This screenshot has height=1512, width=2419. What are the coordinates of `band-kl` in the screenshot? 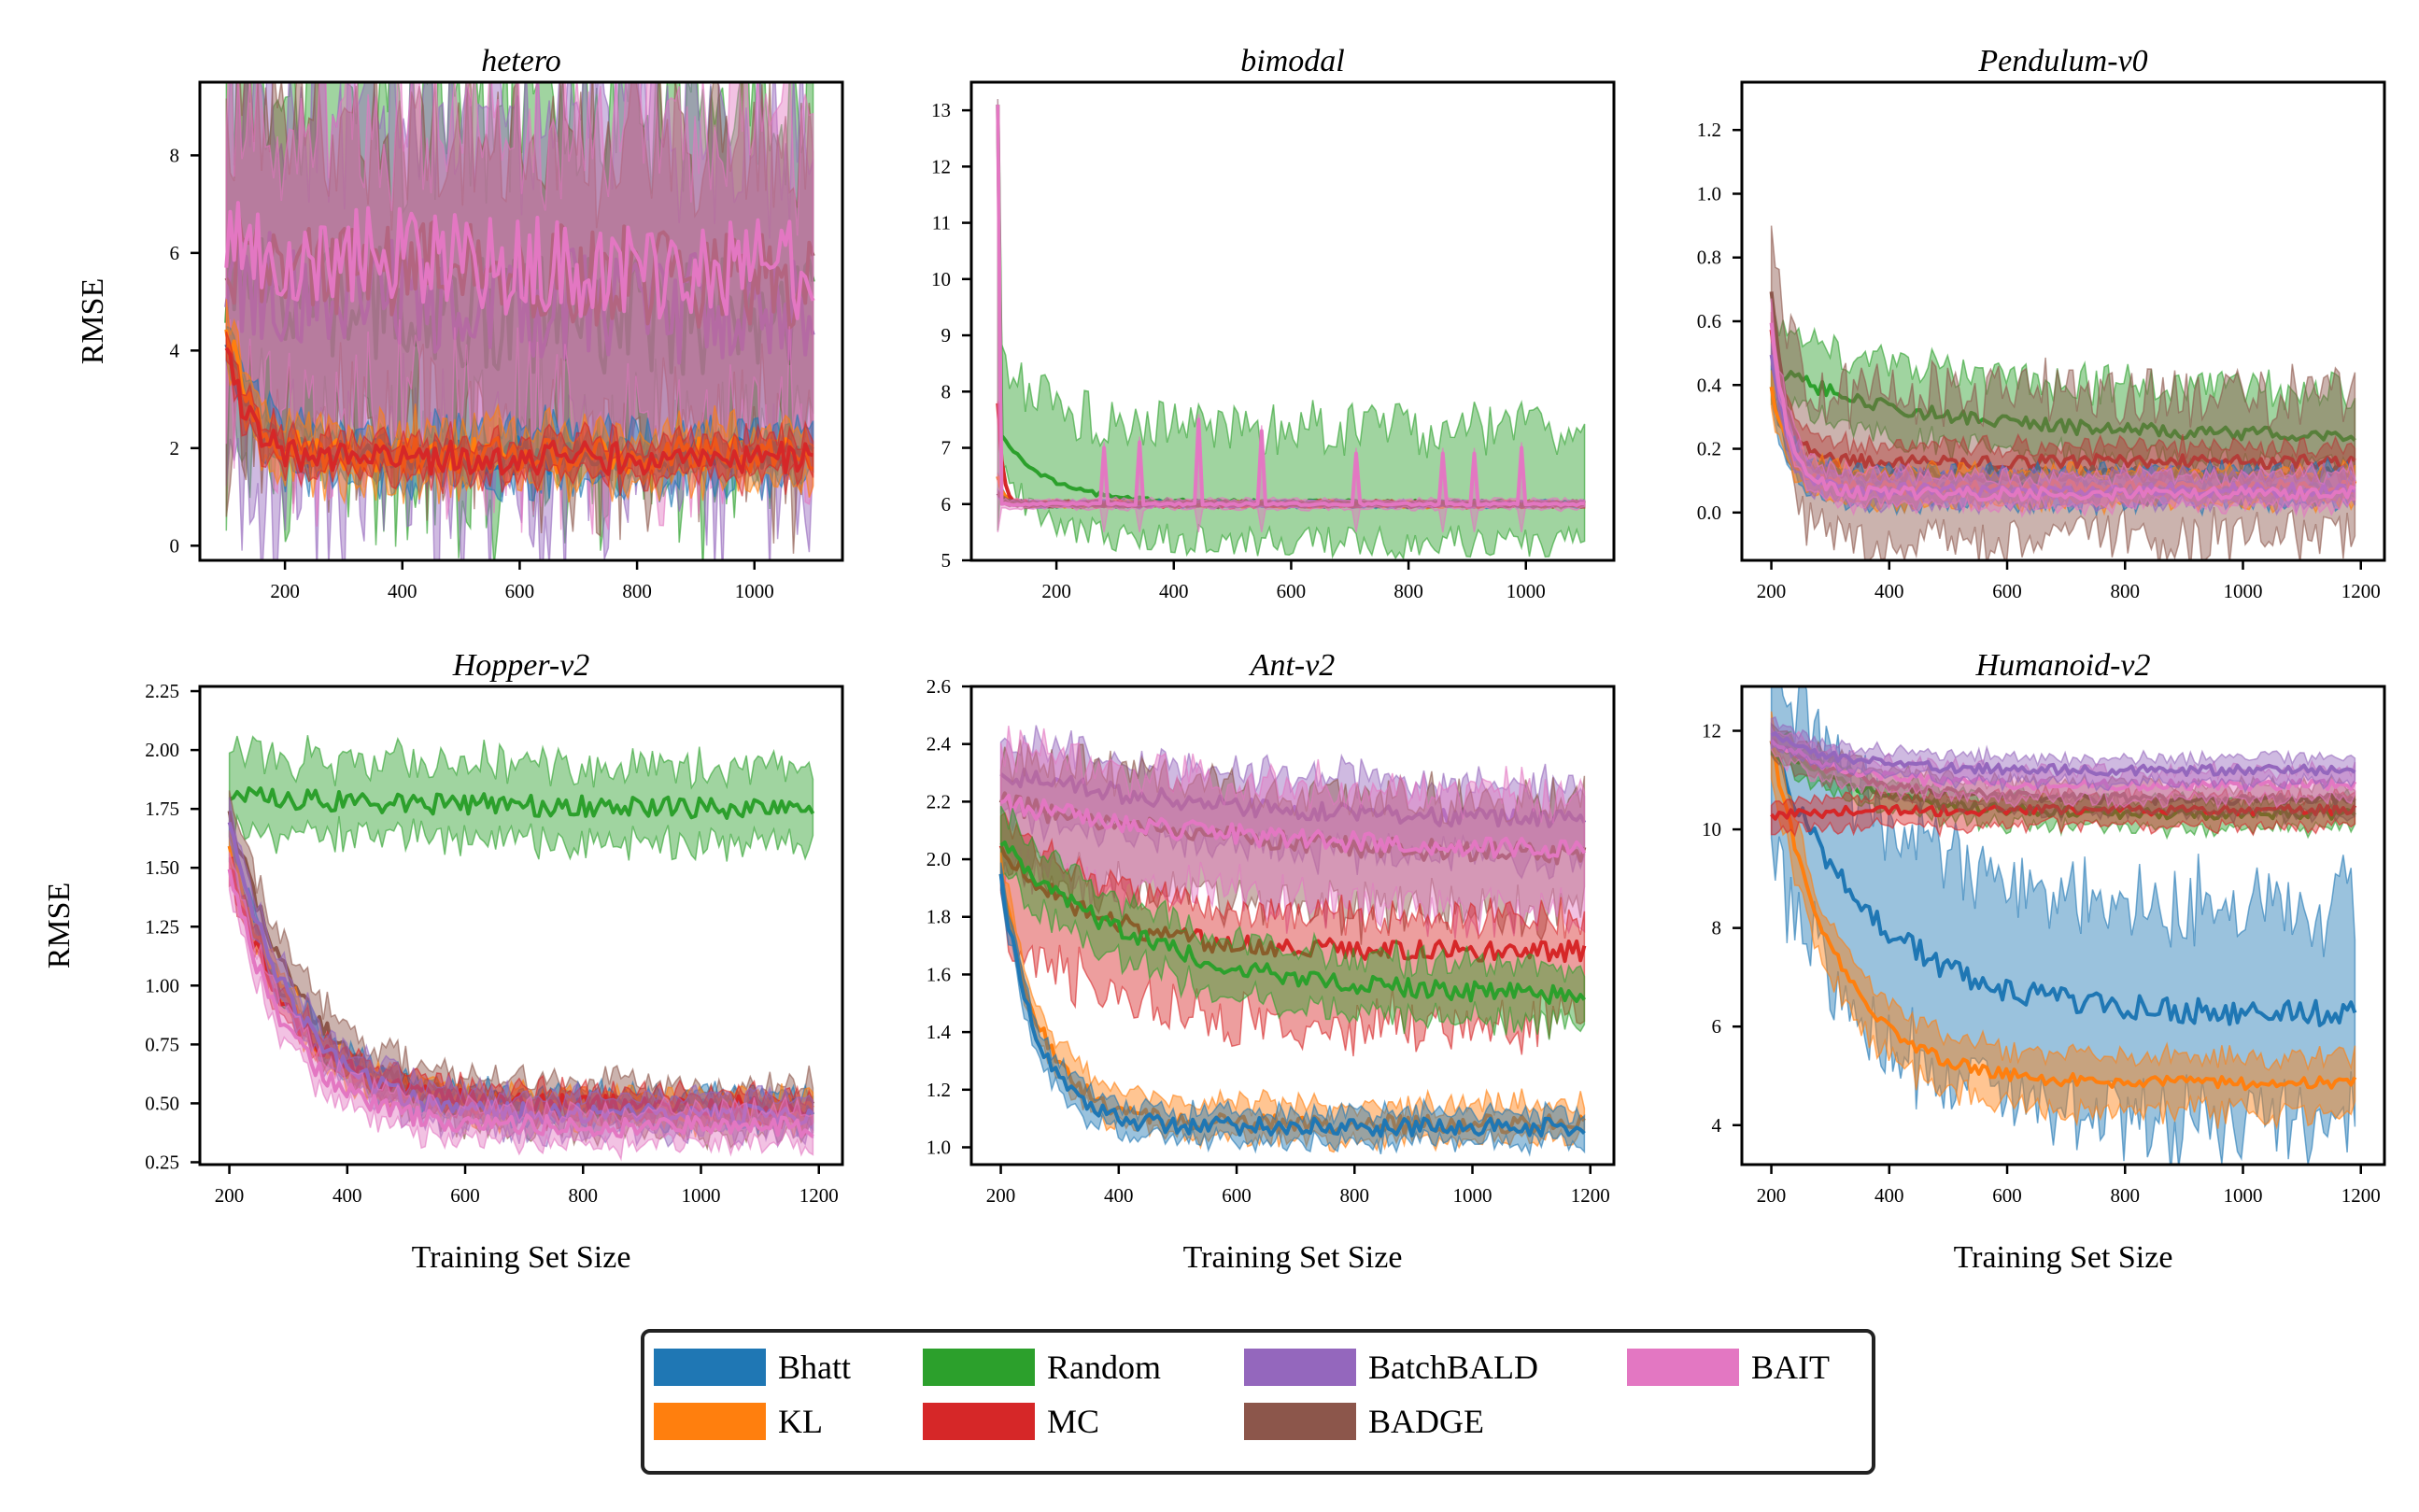 It's located at (2063, 920).